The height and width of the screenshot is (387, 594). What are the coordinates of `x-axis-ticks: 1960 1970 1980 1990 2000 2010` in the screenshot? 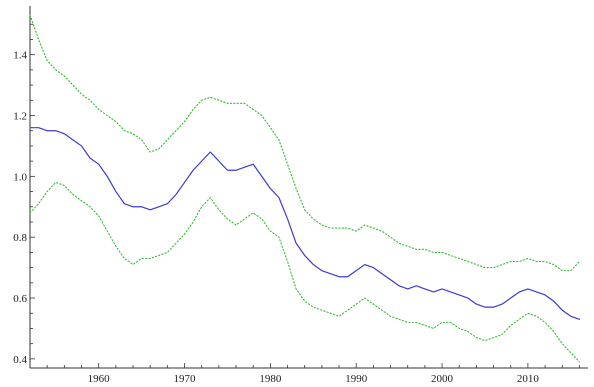 It's located at (304, 374).